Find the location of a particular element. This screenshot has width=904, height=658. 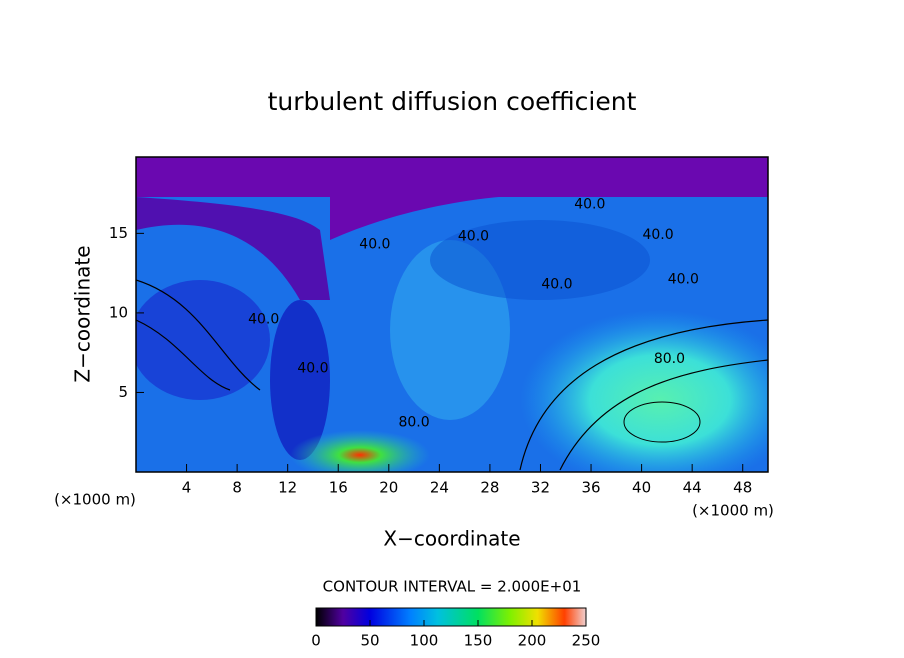

x-tick-label: 4 is located at coordinates (187, 488).